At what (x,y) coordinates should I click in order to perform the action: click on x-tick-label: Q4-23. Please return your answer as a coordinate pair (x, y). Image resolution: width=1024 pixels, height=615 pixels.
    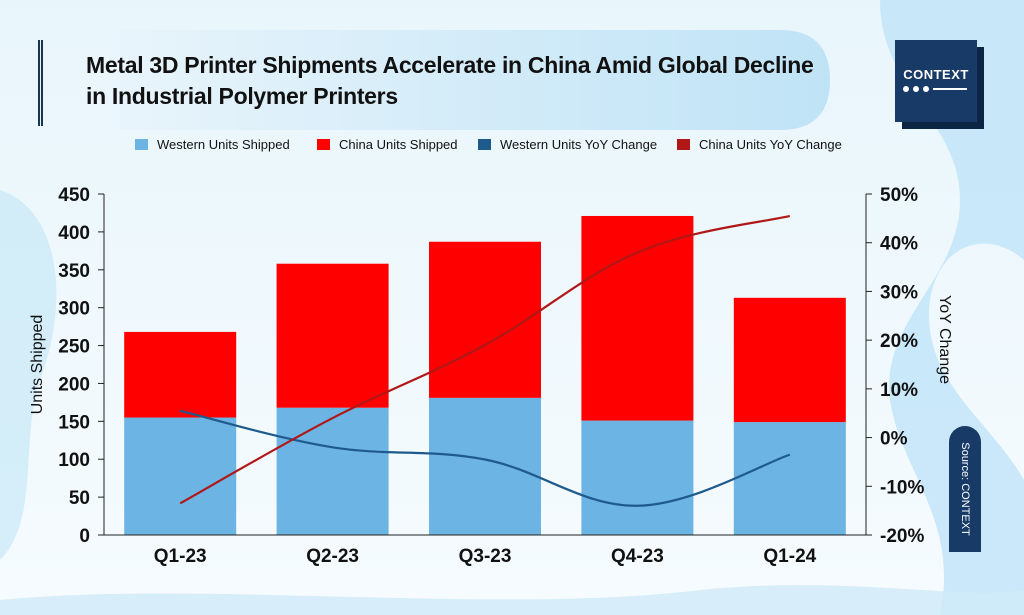
    Looking at the image, I should click on (637, 556).